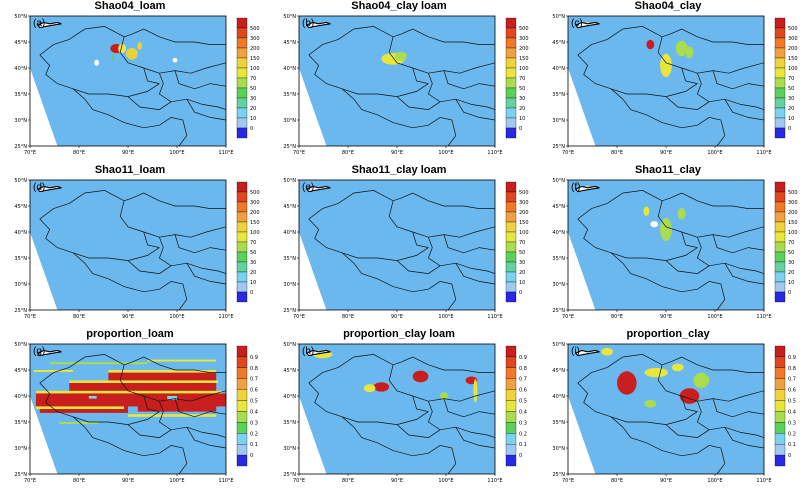 This screenshot has height=494, width=807. I want to click on colorbar: 0.9 0.8 0.7 0.6 0.5 0.4 0.3 0.2 0.1 0, so click(247, 406).